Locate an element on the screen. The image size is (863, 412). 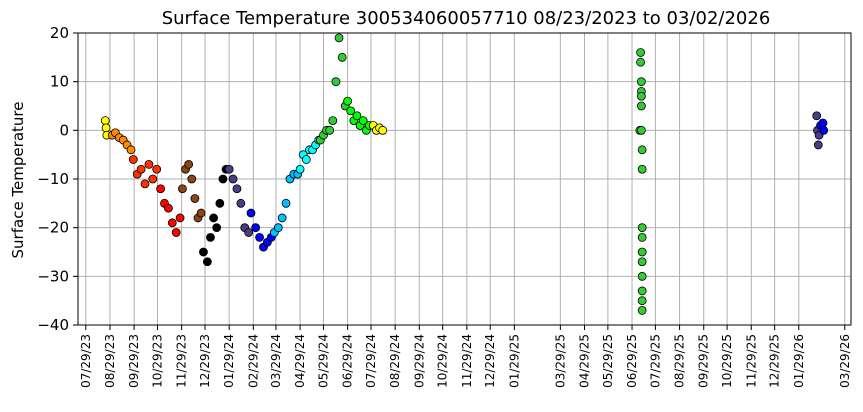
x-tick-label: 09/29/24 is located at coordinates (419, 361).